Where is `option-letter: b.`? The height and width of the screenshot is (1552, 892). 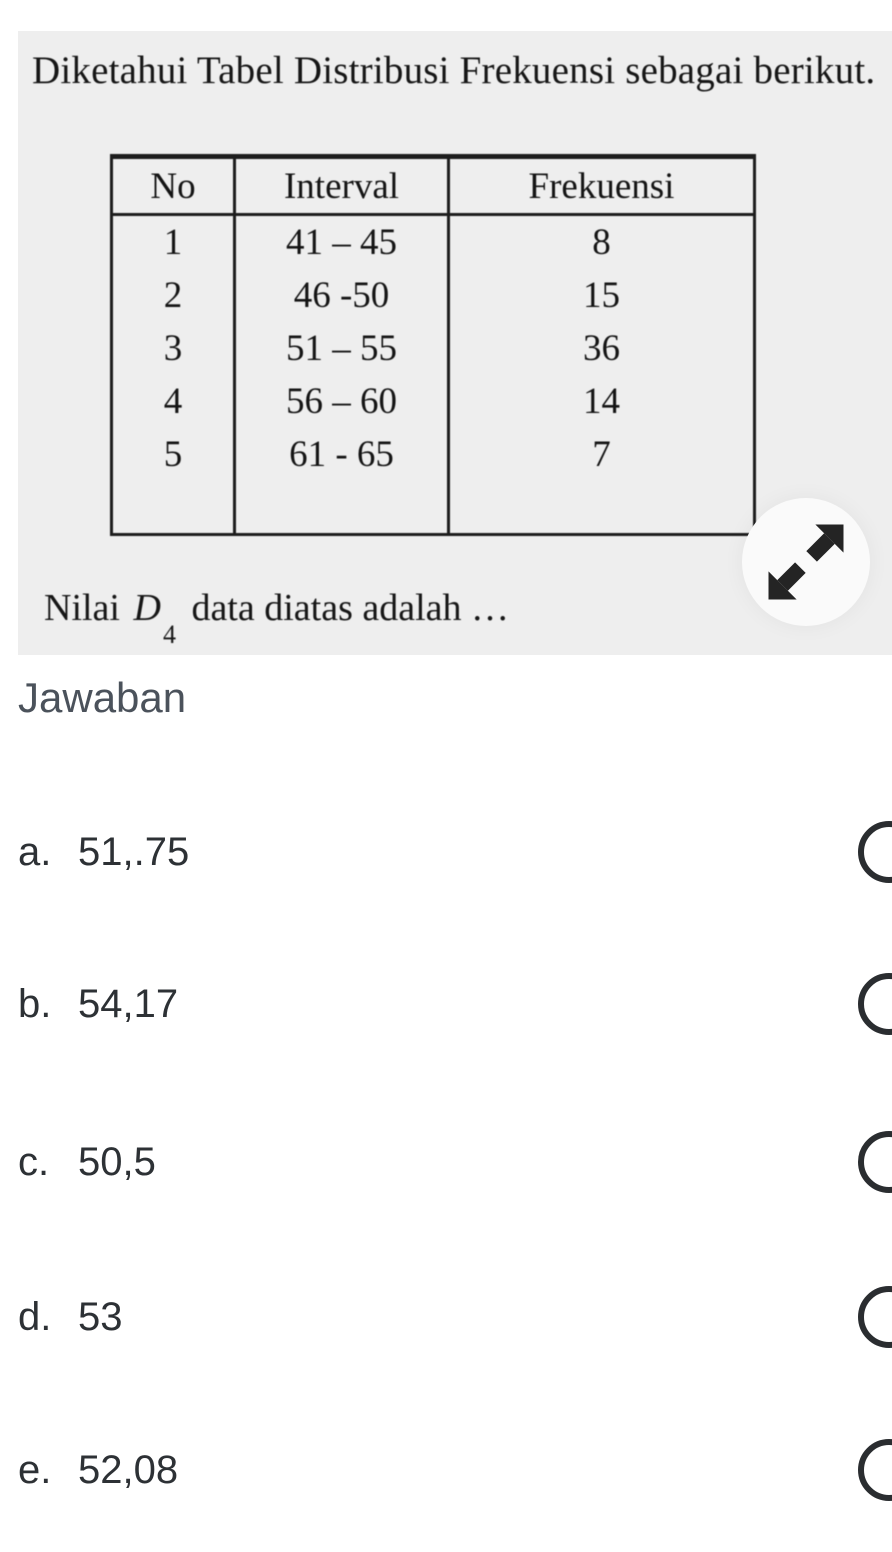 option-letter: b. is located at coordinates (35, 1003).